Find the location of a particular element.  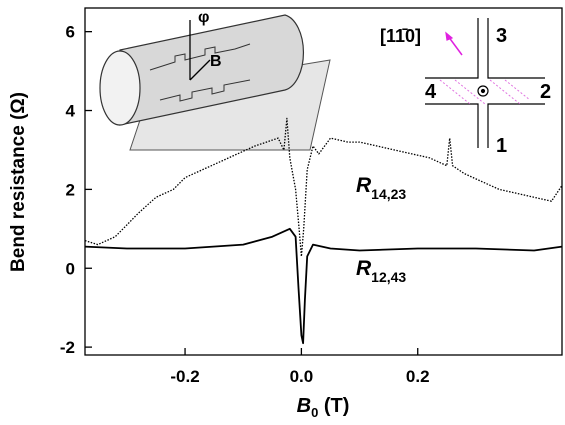

series-annotation: R14,23 is located at coordinates (381, 188).